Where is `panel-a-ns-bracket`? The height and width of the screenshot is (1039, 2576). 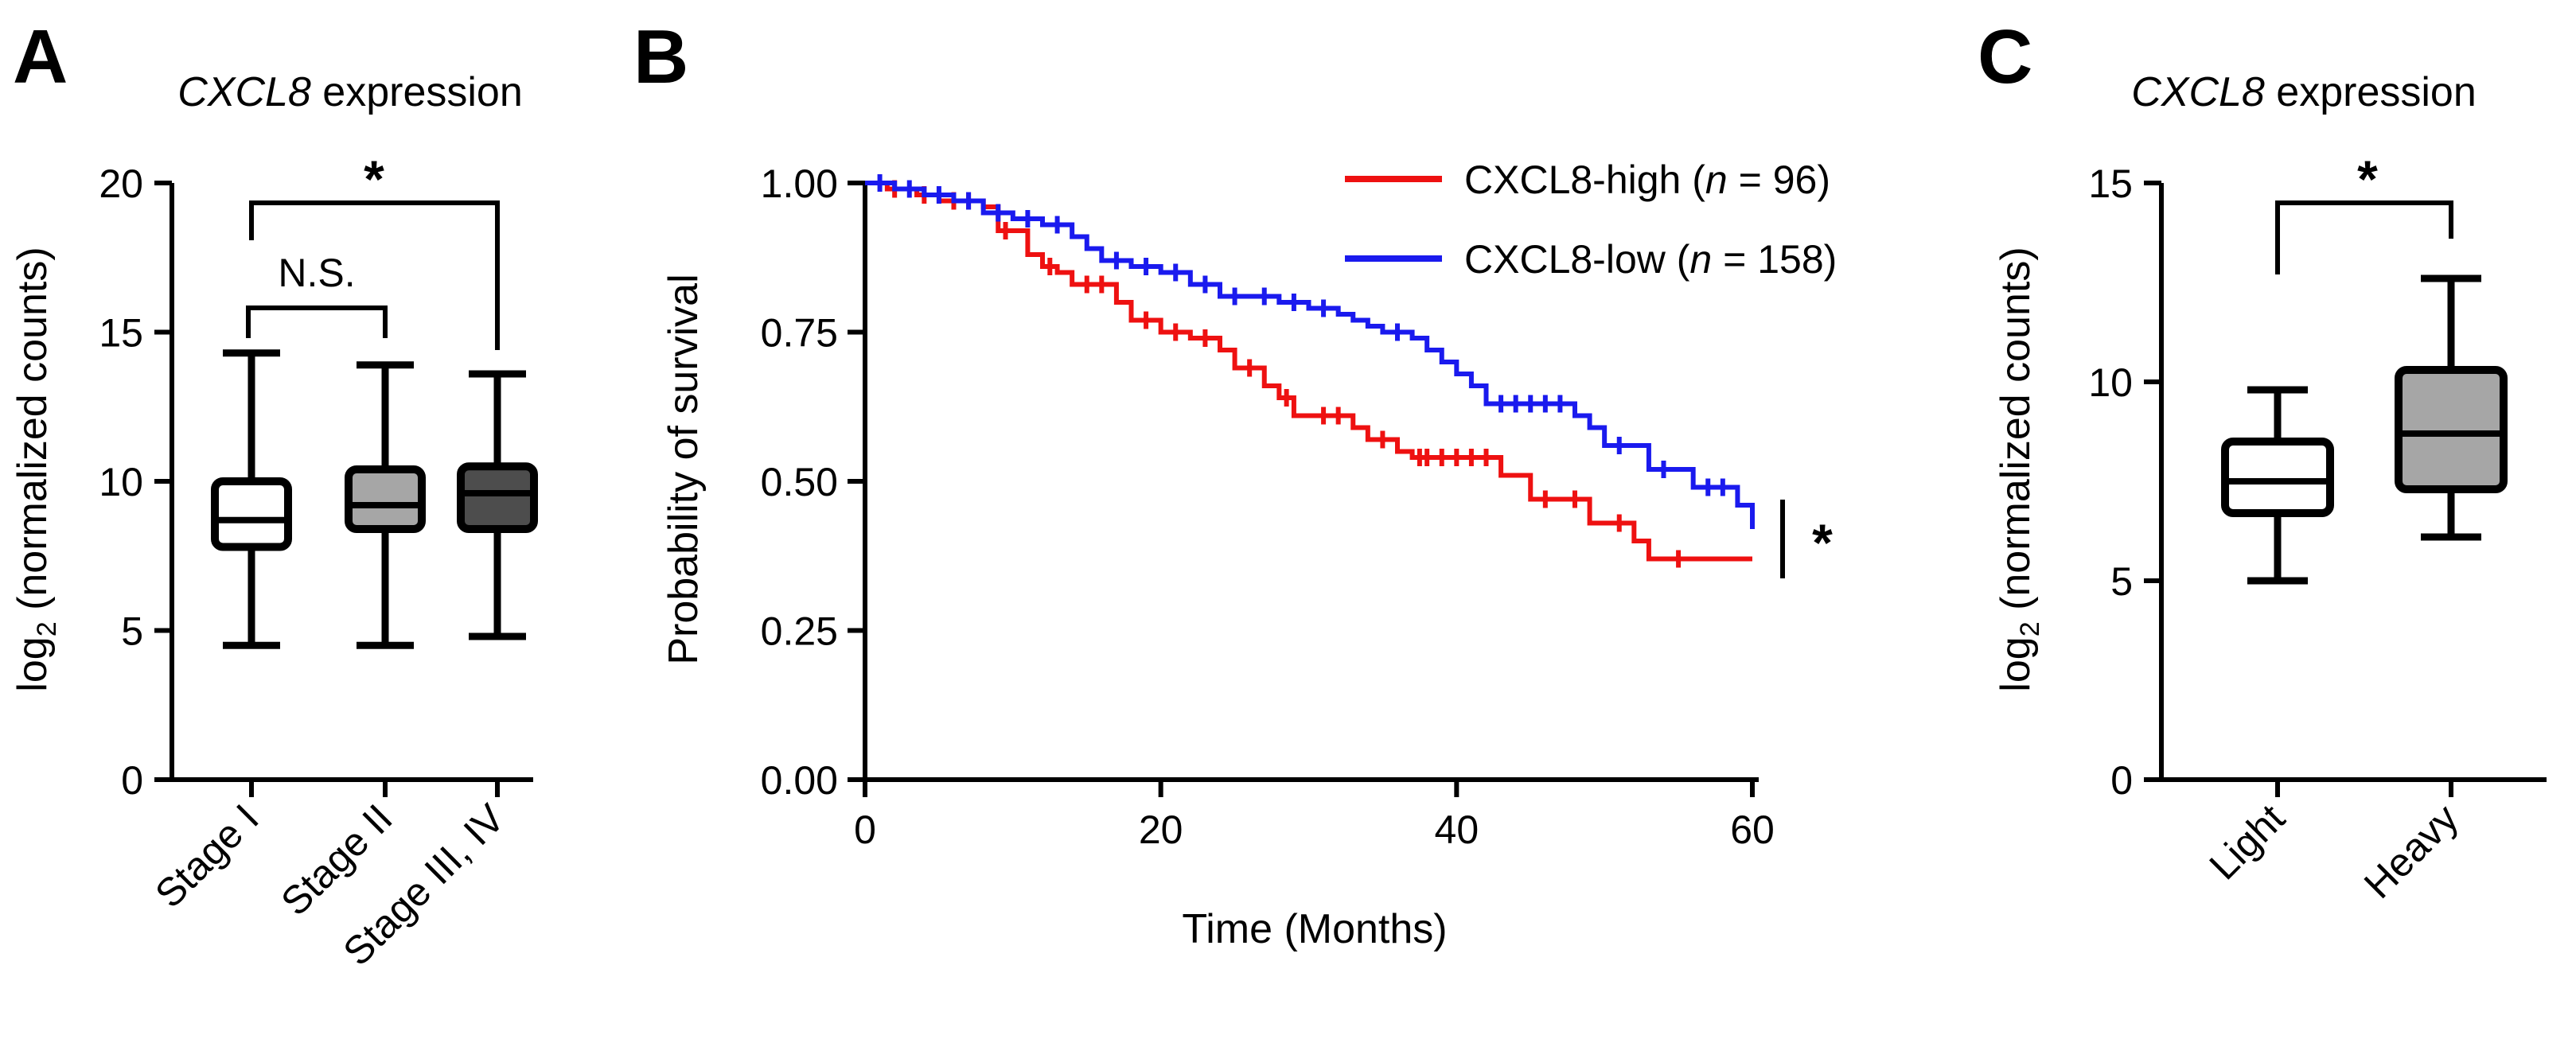
panel-a-ns-bracket is located at coordinates (317, 322).